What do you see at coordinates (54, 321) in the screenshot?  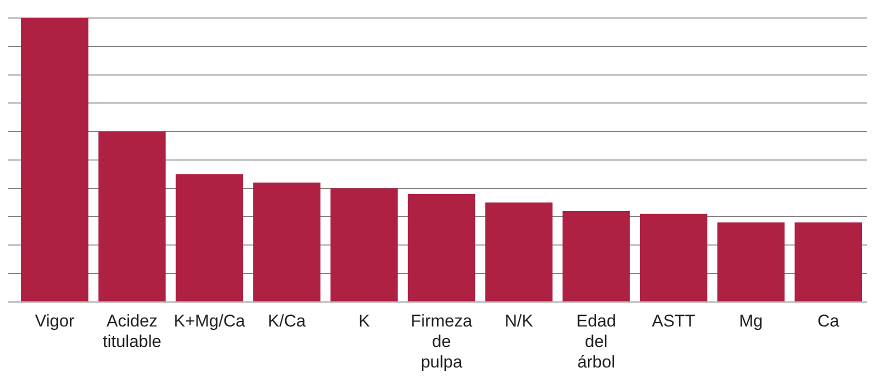 I see `x-tick-label: Vigor` at bounding box center [54, 321].